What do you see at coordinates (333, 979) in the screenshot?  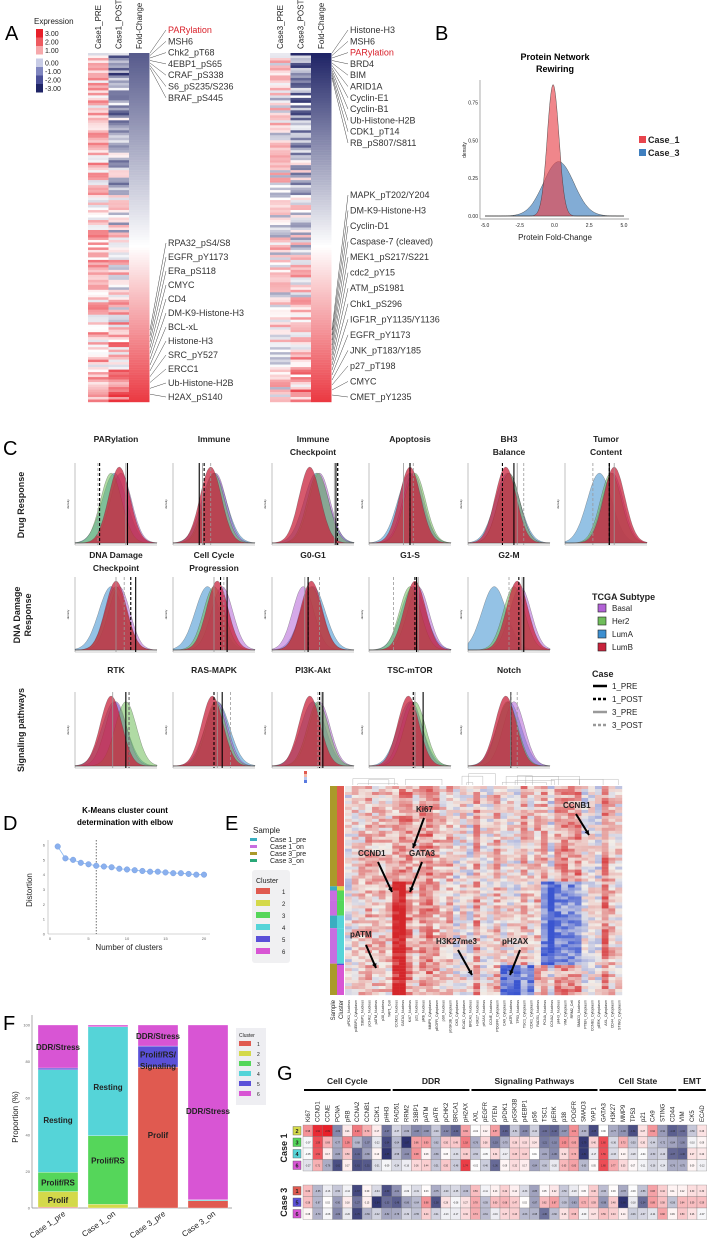 I see `sample-bar-segment` at bounding box center [333, 979].